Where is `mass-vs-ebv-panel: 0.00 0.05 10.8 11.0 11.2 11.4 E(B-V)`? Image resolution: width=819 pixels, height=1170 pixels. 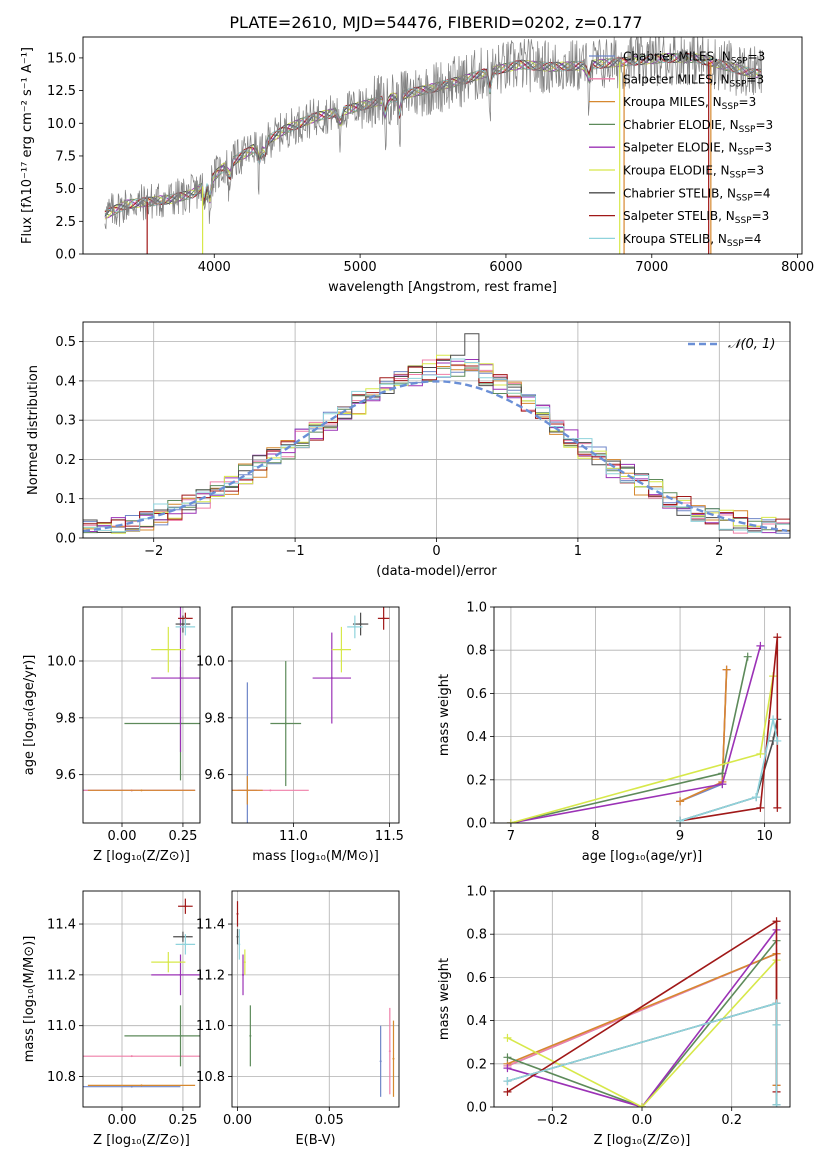 mass-vs-ebv-panel: 0.00 0.05 10.8 11.0 11.2 11.4 E(B-V) is located at coordinates (298, 1019).